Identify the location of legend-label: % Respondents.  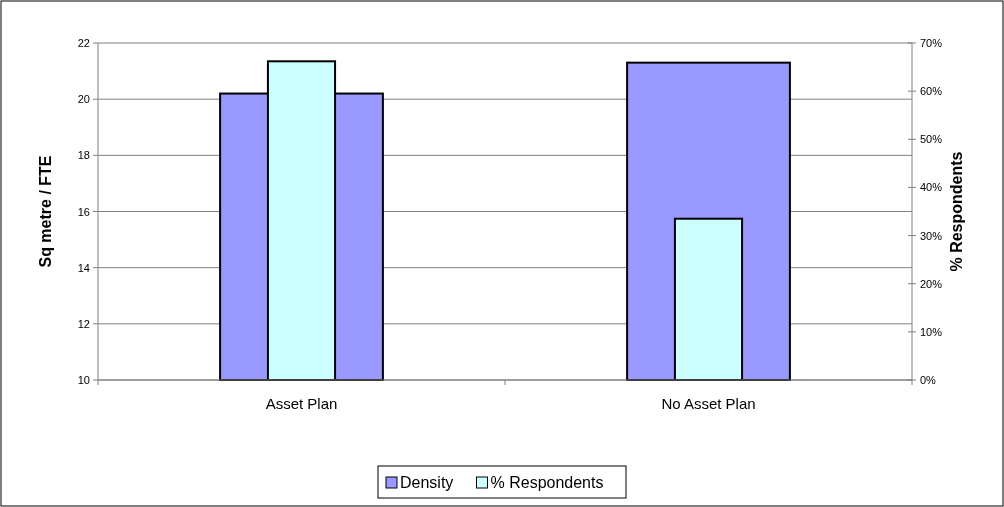
(547, 482).